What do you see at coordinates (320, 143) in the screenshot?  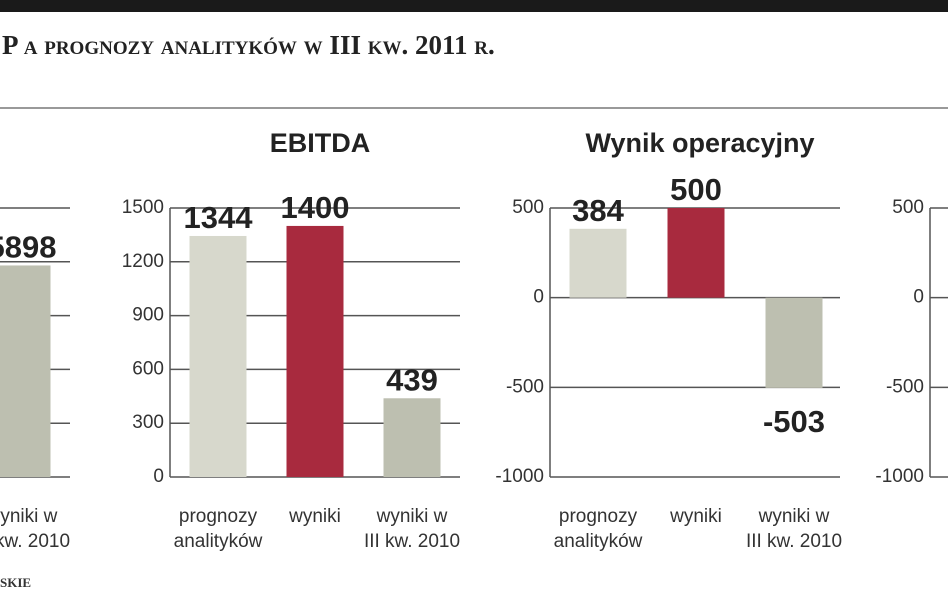 I see `chart-title: EBITDA` at bounding box center [320, 143].